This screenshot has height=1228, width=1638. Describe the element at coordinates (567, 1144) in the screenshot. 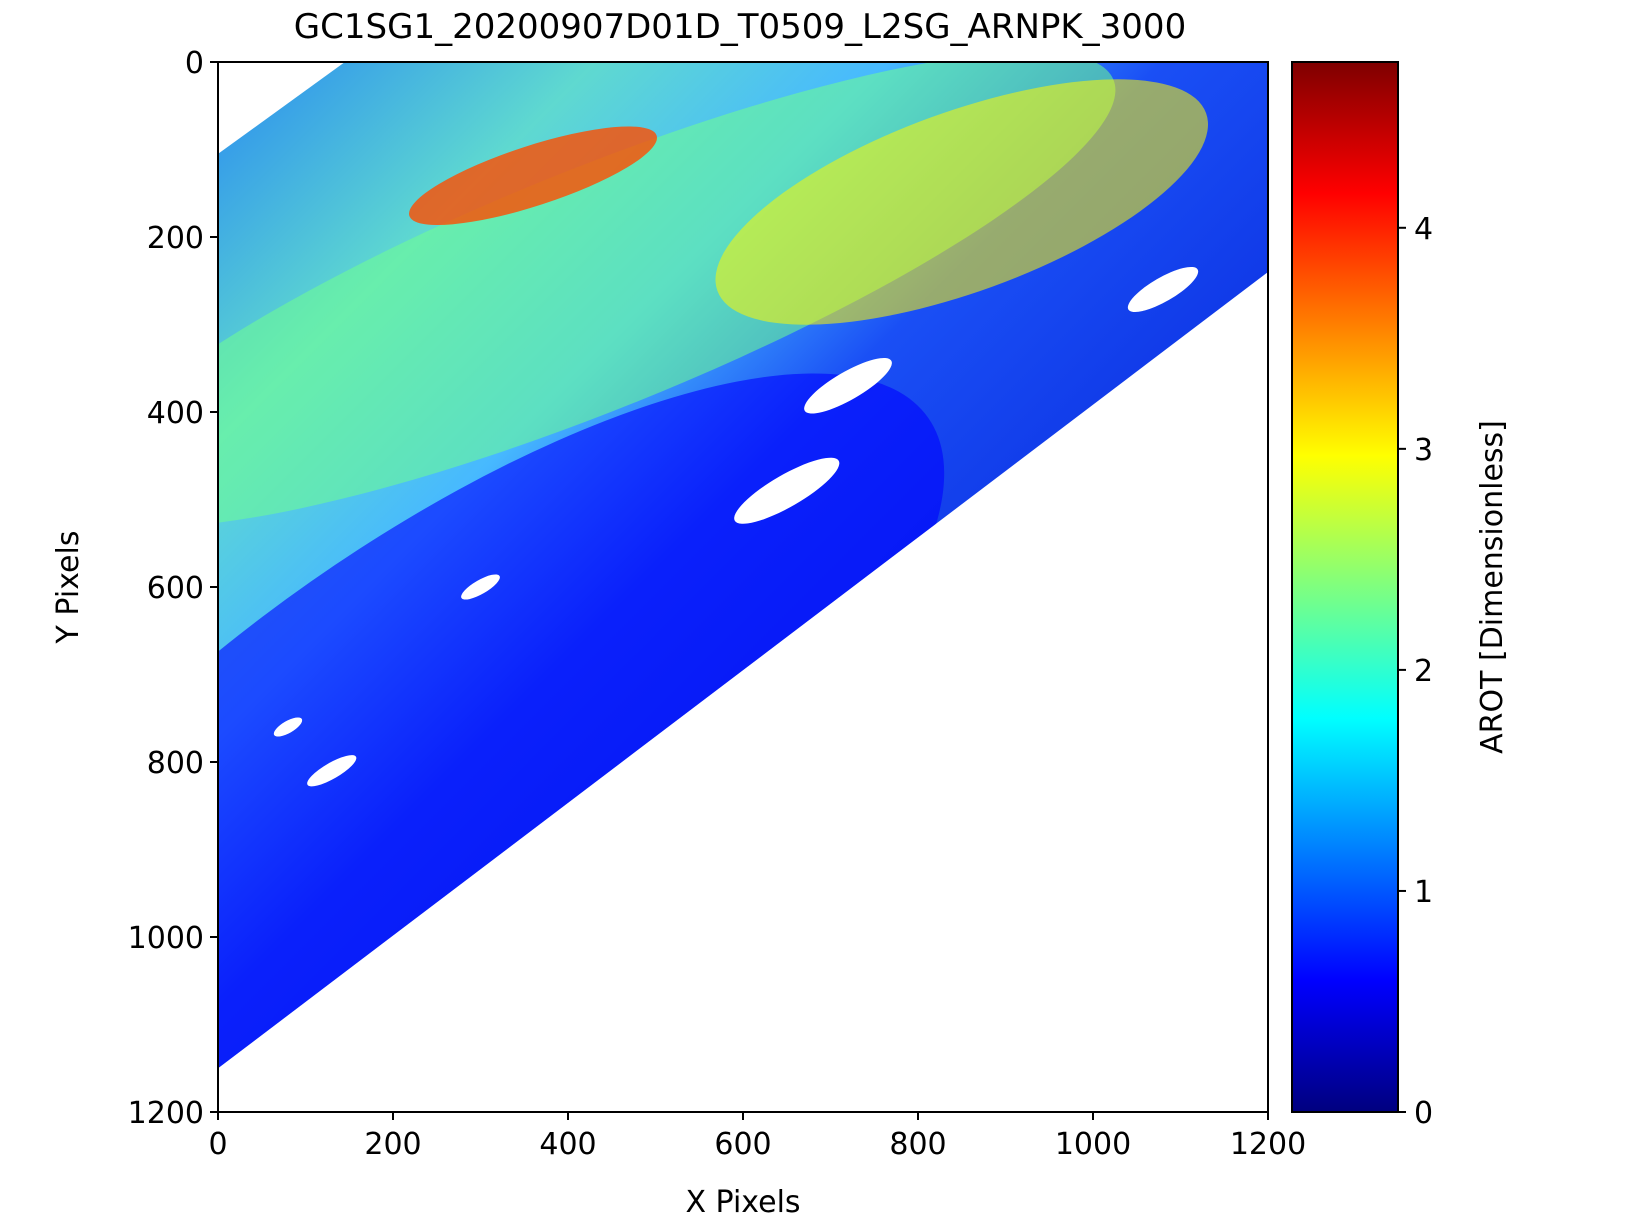

I see `x-tick-label: 400` at that location.